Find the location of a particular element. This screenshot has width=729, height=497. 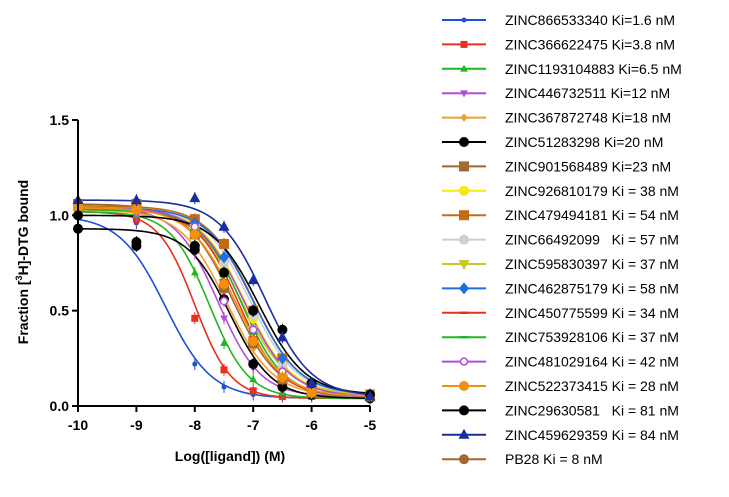

legend-label: ZINC1193104883 Ki=6.5 nM is located at coordinates (593, 69).